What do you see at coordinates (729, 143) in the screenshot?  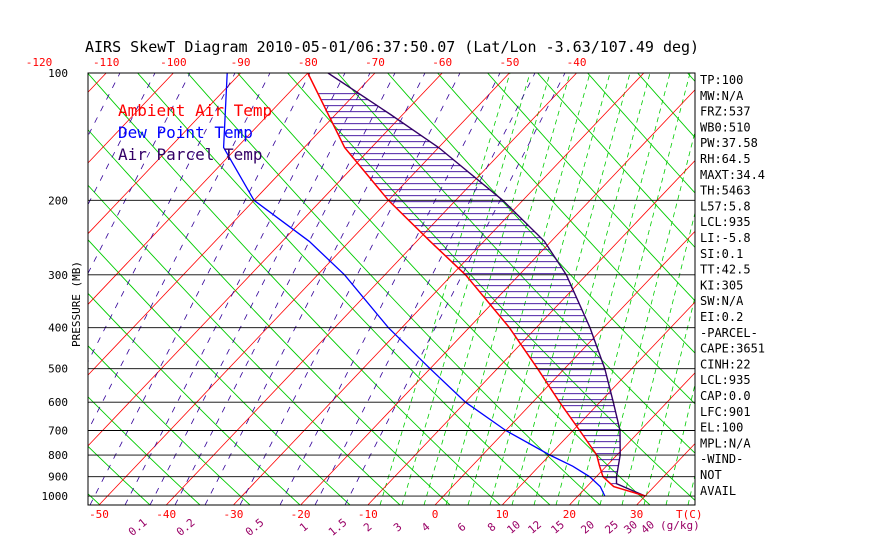 I see `stat-item: PW:37.58` at bounding box center [729, 143].